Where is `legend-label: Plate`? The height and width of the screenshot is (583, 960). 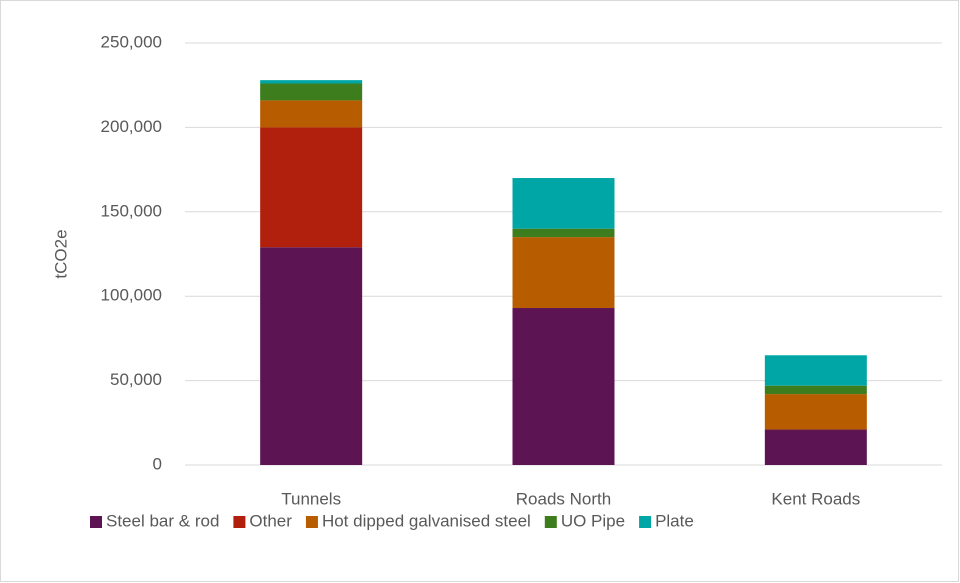
legend-label: Plate is located at coordinates (674, 520).